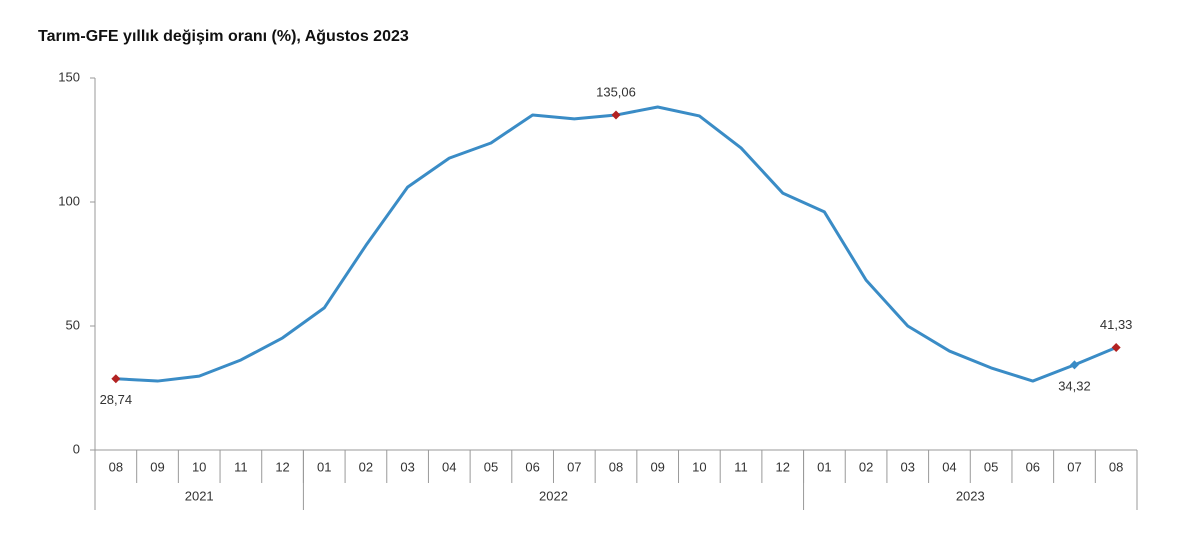 Image resolution: width=1200 pixels, height=546 pixels. What do you see at coordinates (116, 399) in the screenshot?
I see `data-label: 28,74` at bounding box center [116, 399].